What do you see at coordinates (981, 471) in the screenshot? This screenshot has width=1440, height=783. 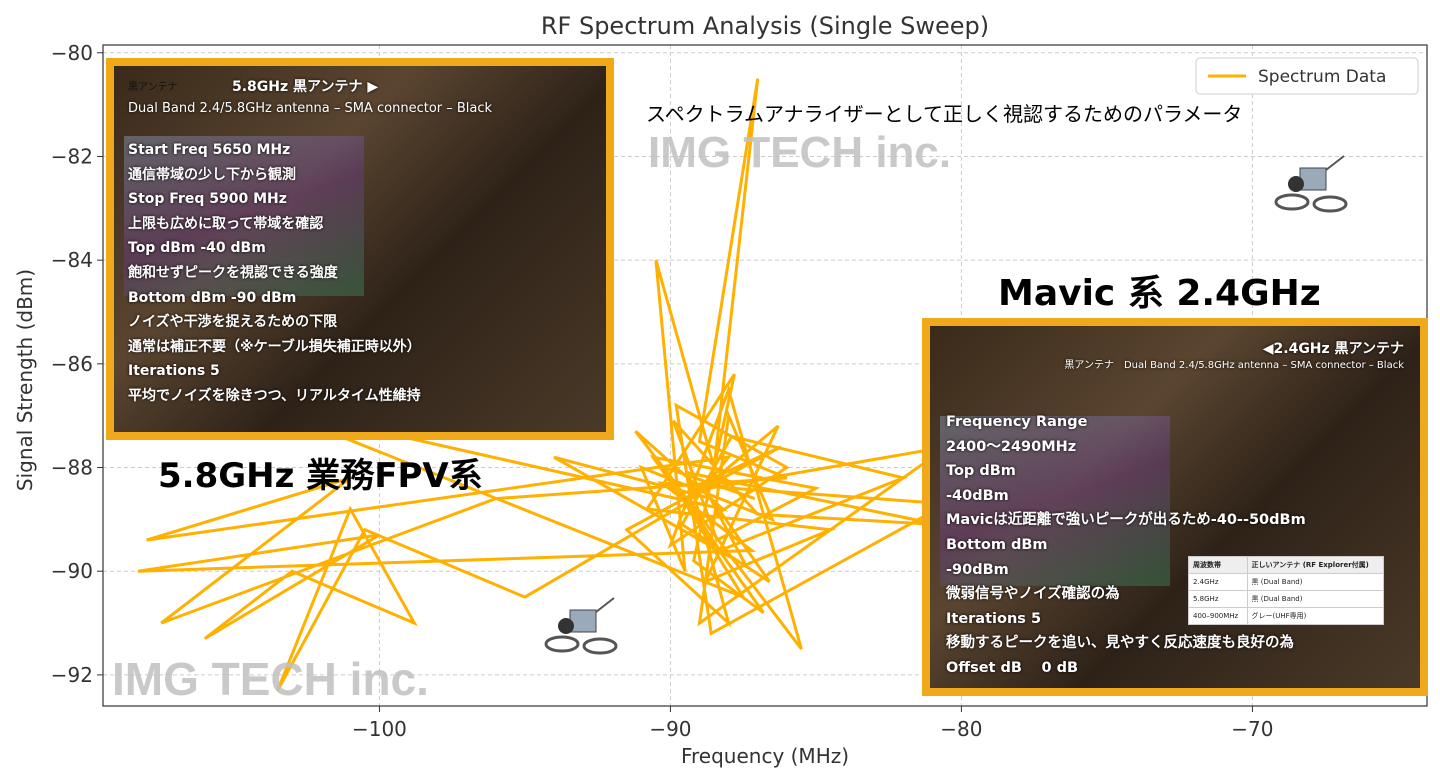 I see `settings-line: Top dBm` at bounding box center [981, 471].